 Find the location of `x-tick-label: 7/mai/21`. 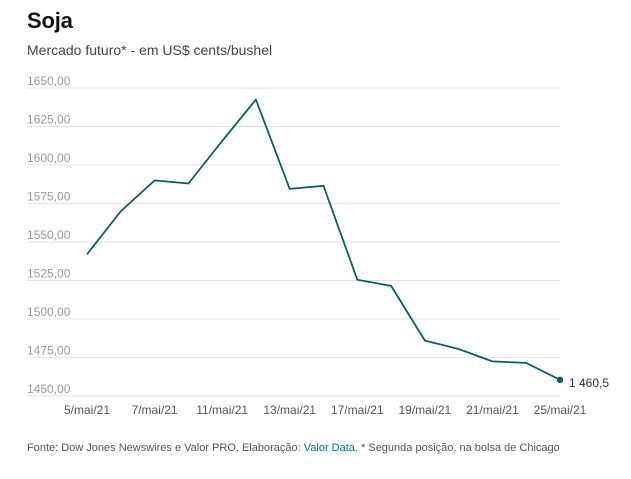

x-tick-label: 7/mai/21 is located at coordinates (155, 410).